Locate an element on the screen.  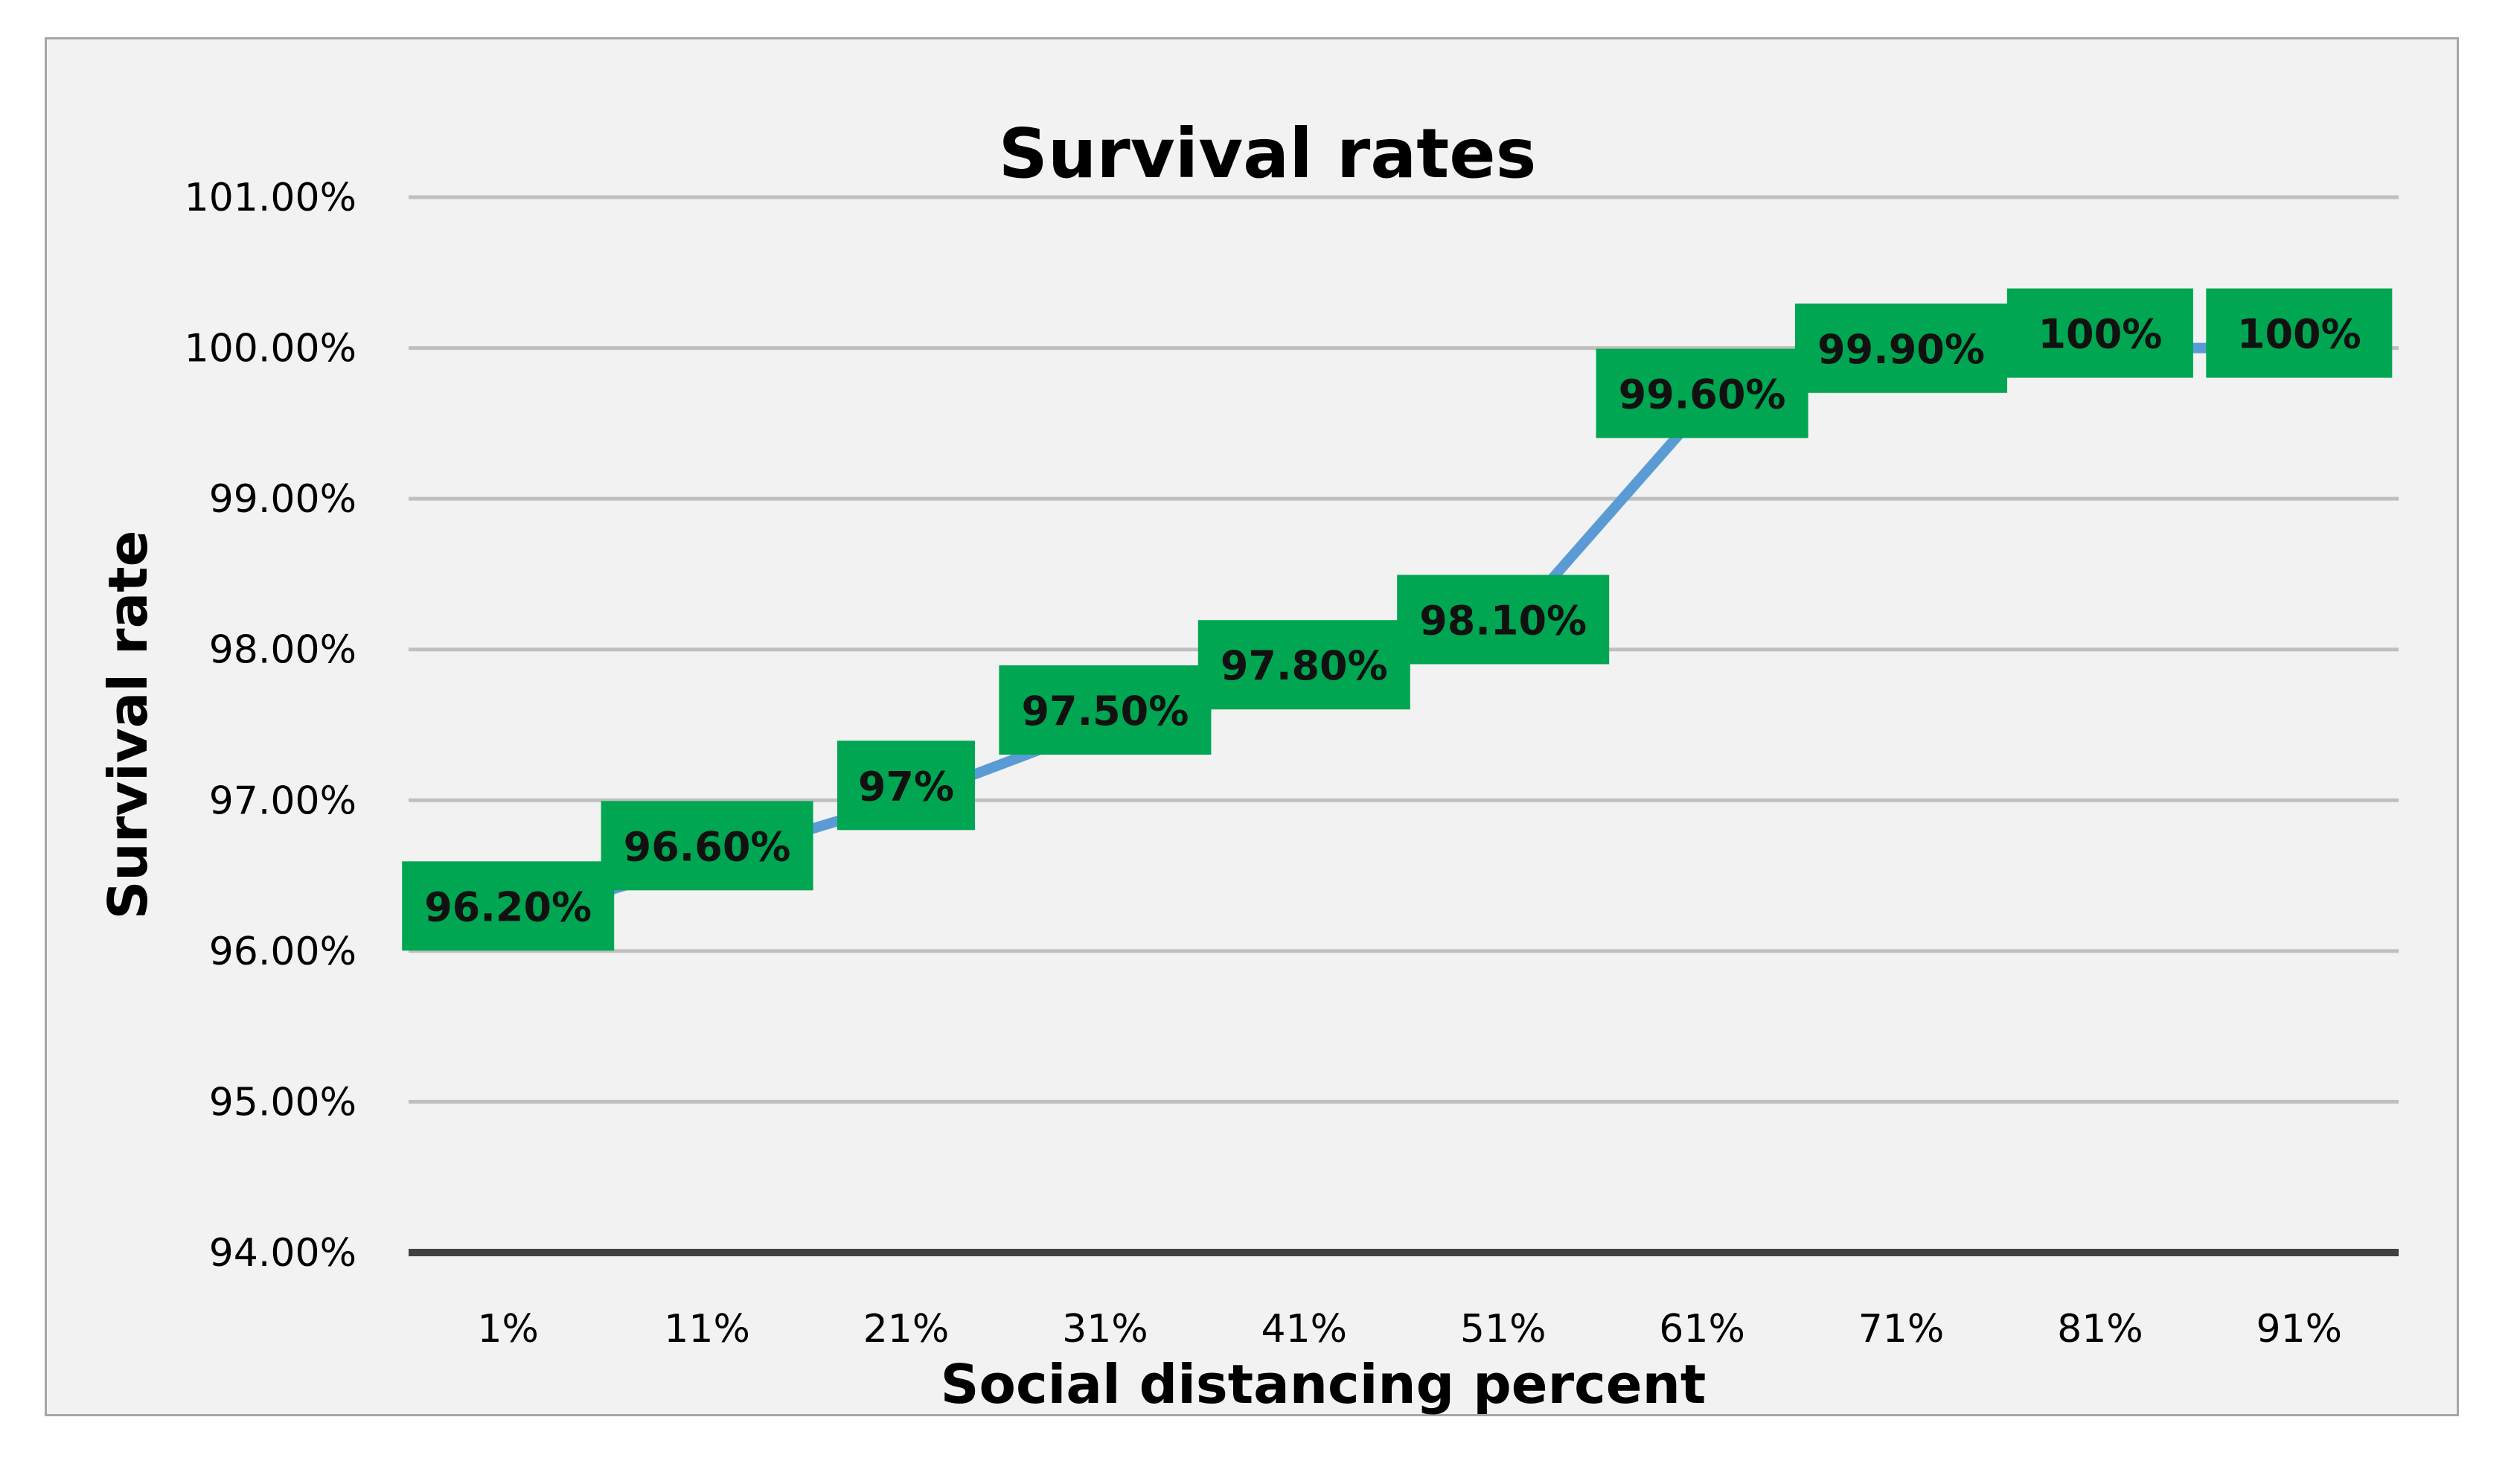
y-axis-title: Survival rate is located at coordinates (128, 725).